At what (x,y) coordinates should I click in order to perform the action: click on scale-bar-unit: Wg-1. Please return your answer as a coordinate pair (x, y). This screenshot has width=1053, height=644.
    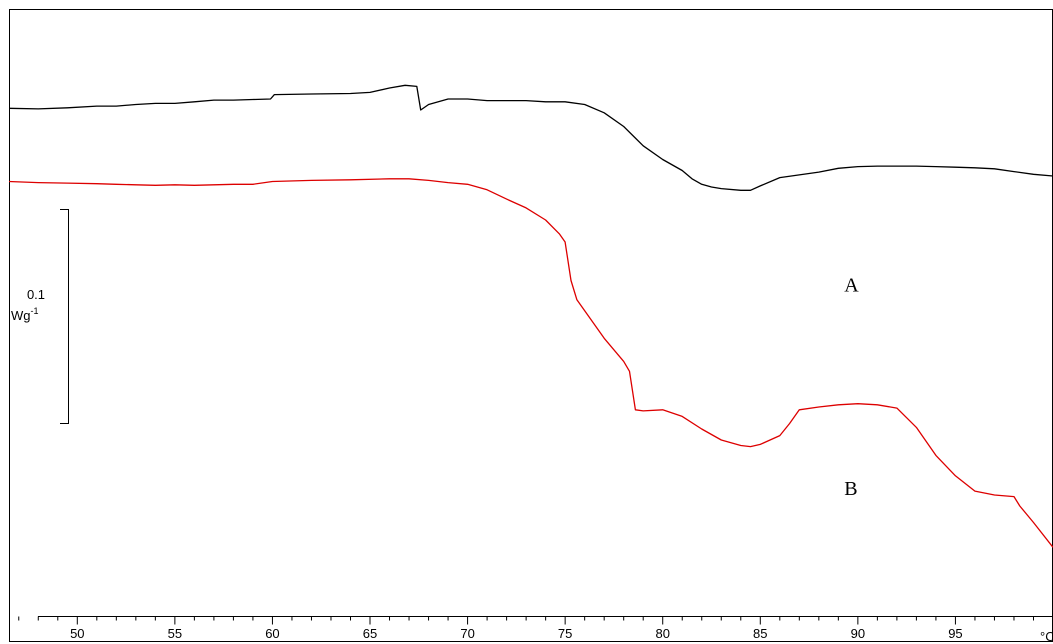
    Looking at the image, I should click on (25, 314).